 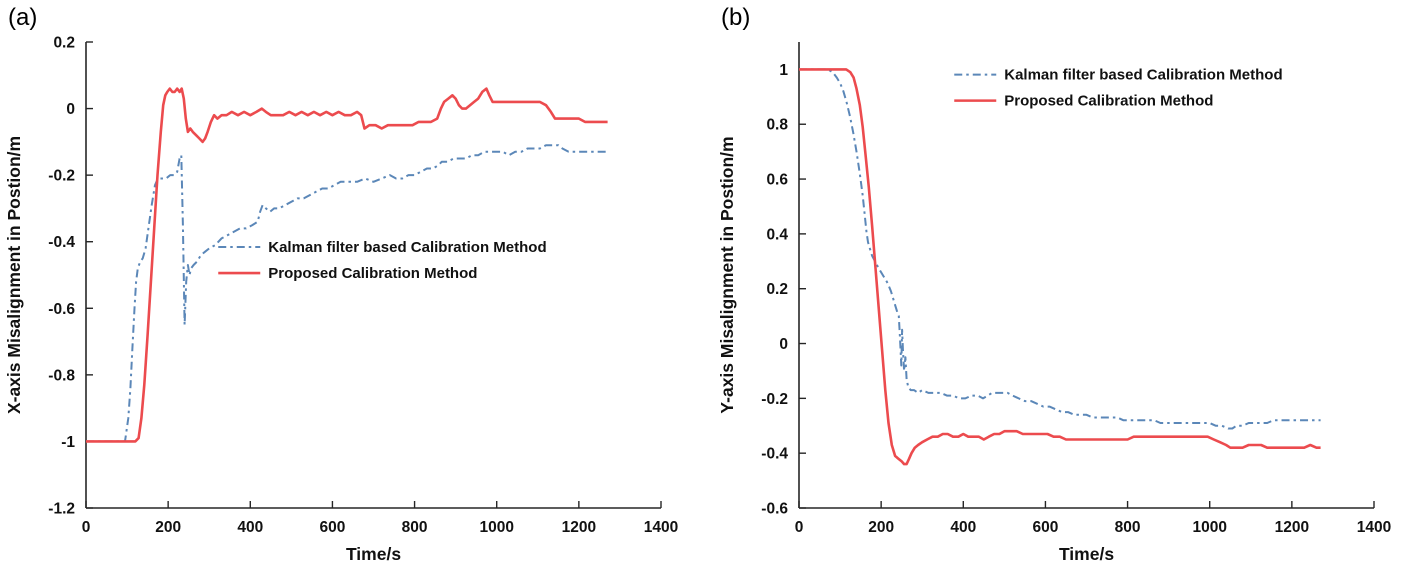 I want to click on y-tick-label: 0.6, so click(x=777, y=180).